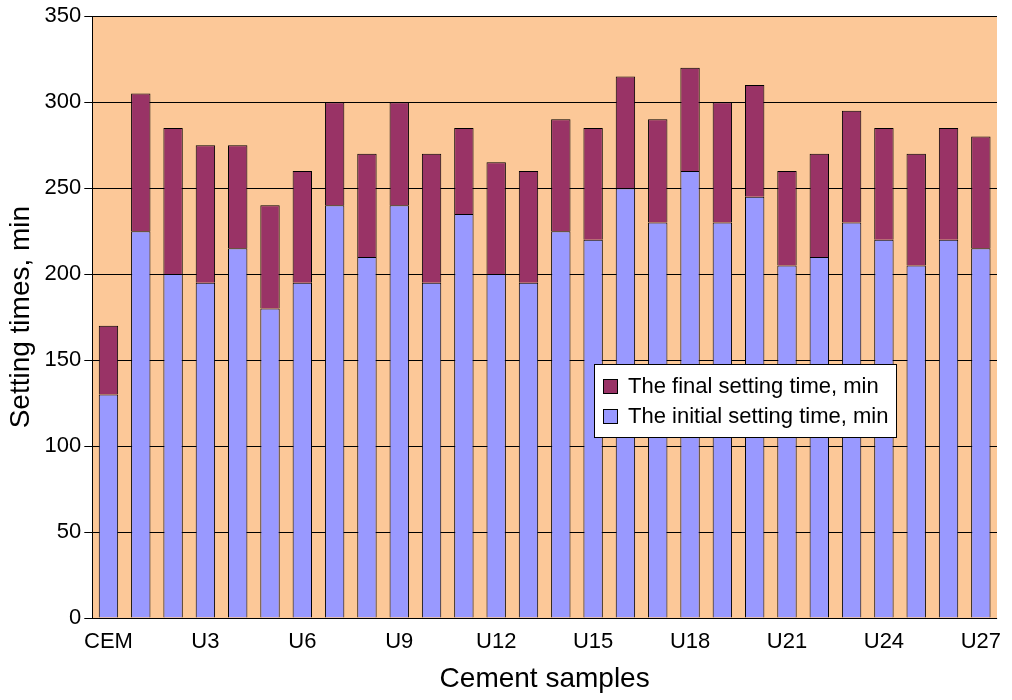 Image resolution: width=1012 pixels, height=700 pixels. Describe the element at coordinates (753, 386) in the screenshot. I see `legend-label: The final setting time, min` at that location.